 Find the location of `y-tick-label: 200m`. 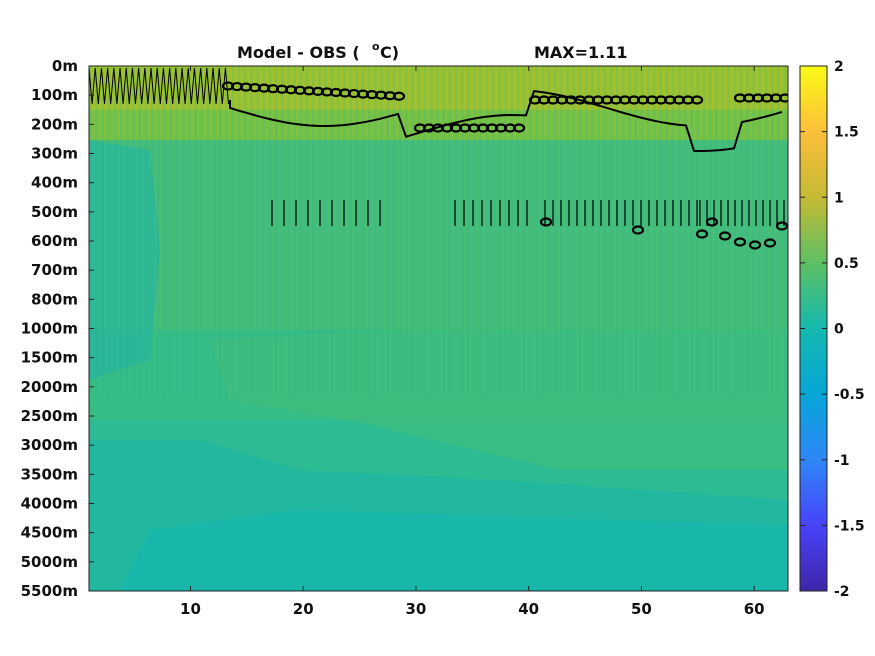

y-tick-label: 200m is located at coordinates (54, 124).